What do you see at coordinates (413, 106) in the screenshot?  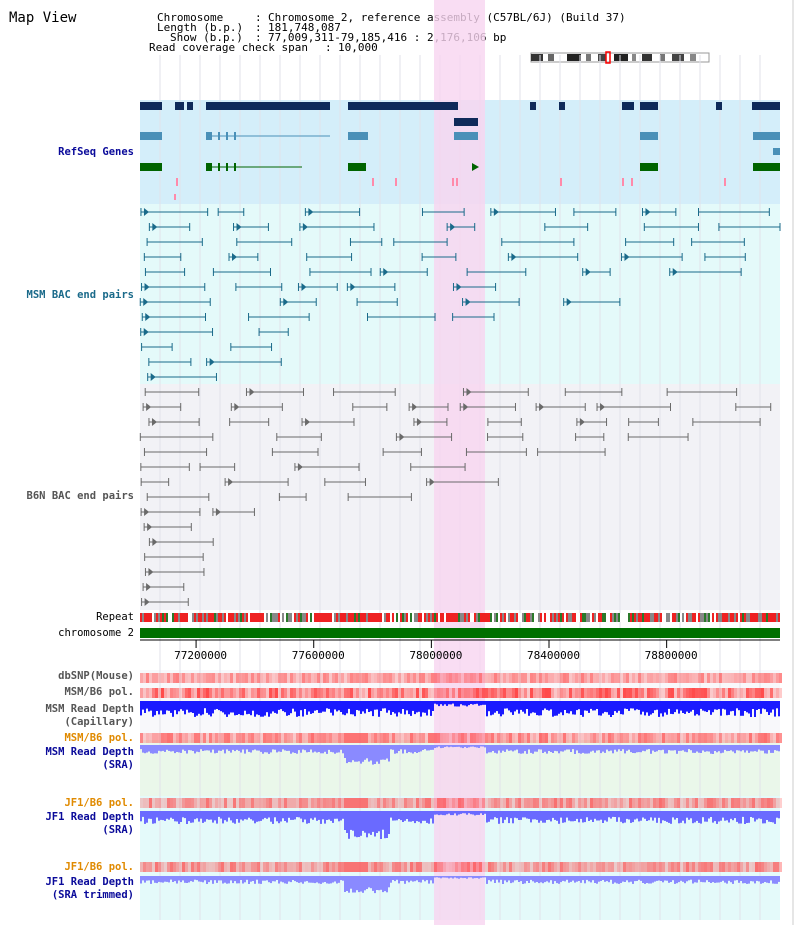 I see `refseq-gene-exon` at bounding box center [413, 106].